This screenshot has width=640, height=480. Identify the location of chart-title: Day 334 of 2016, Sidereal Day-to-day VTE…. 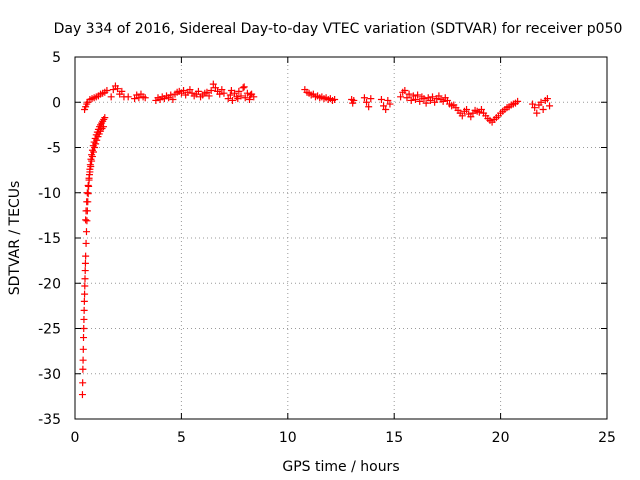
(338, 29).